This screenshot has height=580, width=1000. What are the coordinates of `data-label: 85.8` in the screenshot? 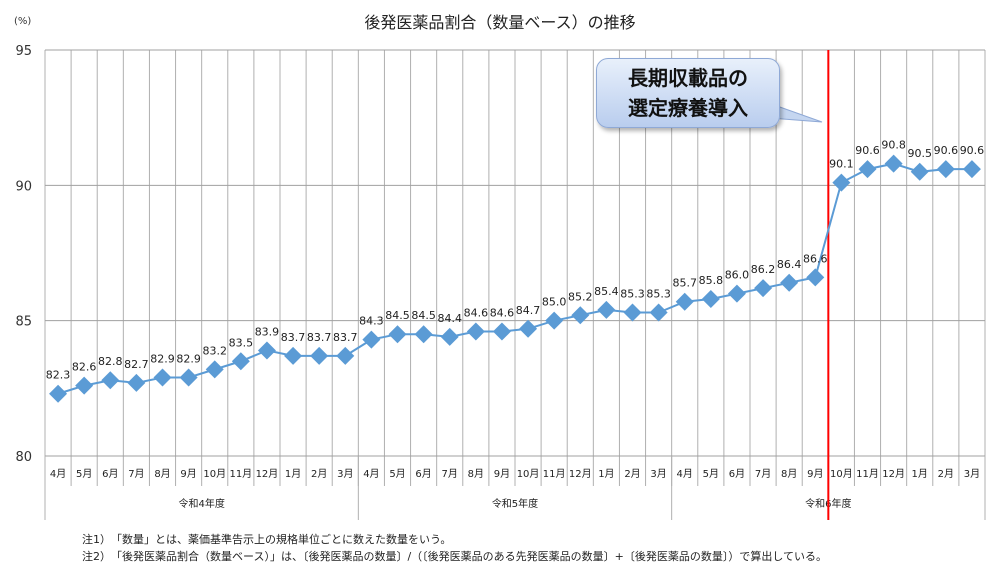 It's located at (711, 280).